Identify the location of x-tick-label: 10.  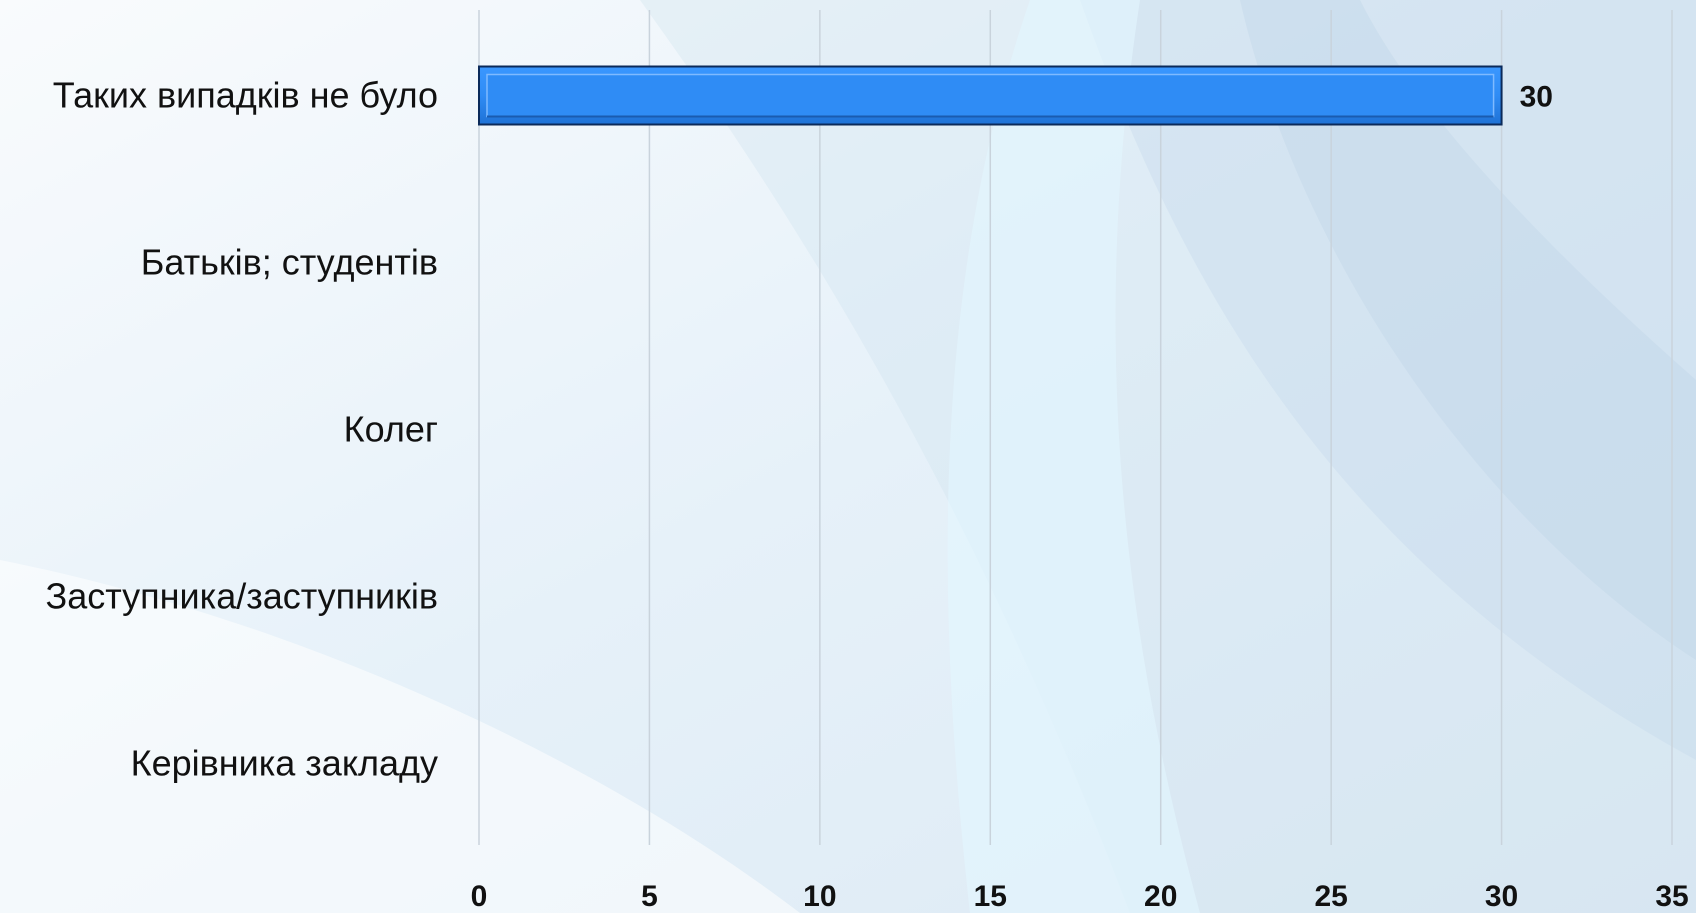
(819, 896).